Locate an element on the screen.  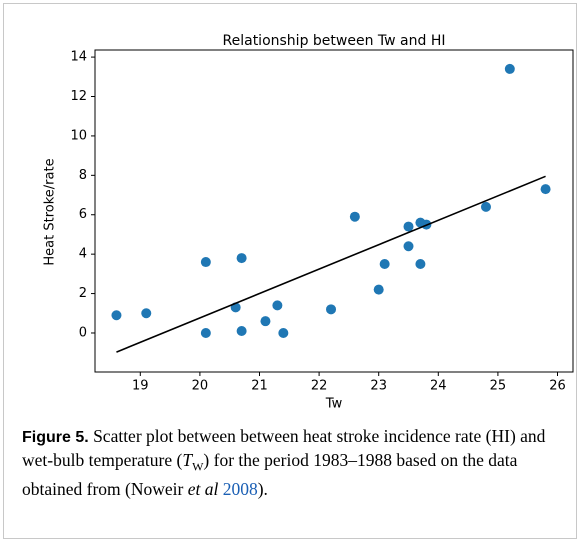
citation-year: 2008 is located at coordinates (240, 488).